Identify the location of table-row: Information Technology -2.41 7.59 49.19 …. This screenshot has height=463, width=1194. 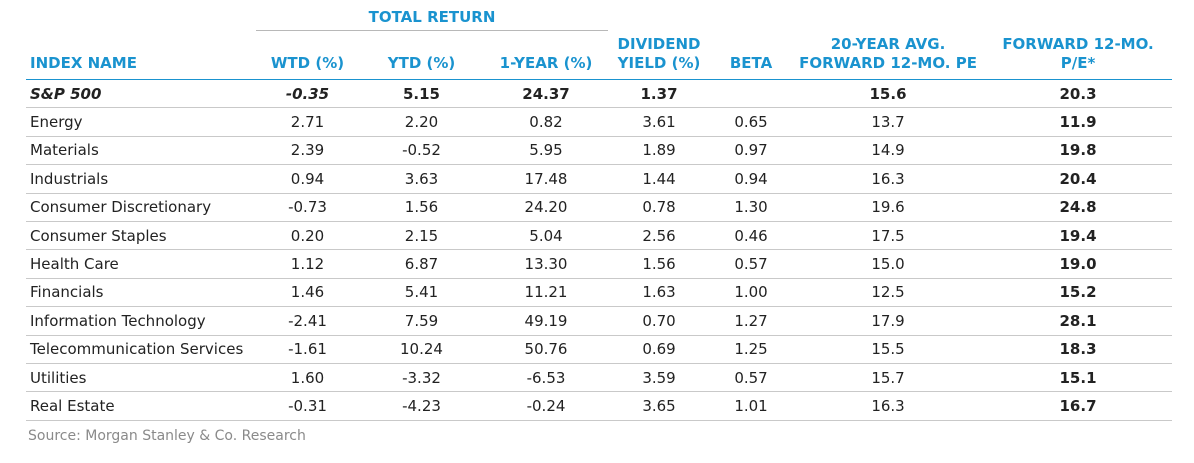
(599, 321).